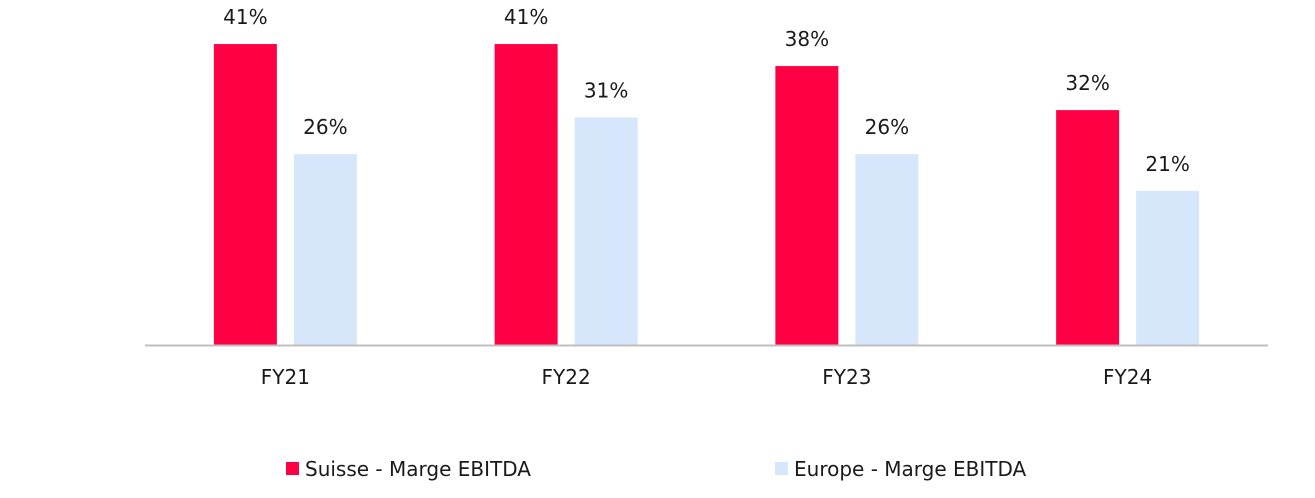 This screenshot has width=1315, height=498. What do you see at coordinates (706, 377) in the screenshot?
I see `category-labels-group: FY21 FY22 FY23 FY24` at bounding box center [706, 377].